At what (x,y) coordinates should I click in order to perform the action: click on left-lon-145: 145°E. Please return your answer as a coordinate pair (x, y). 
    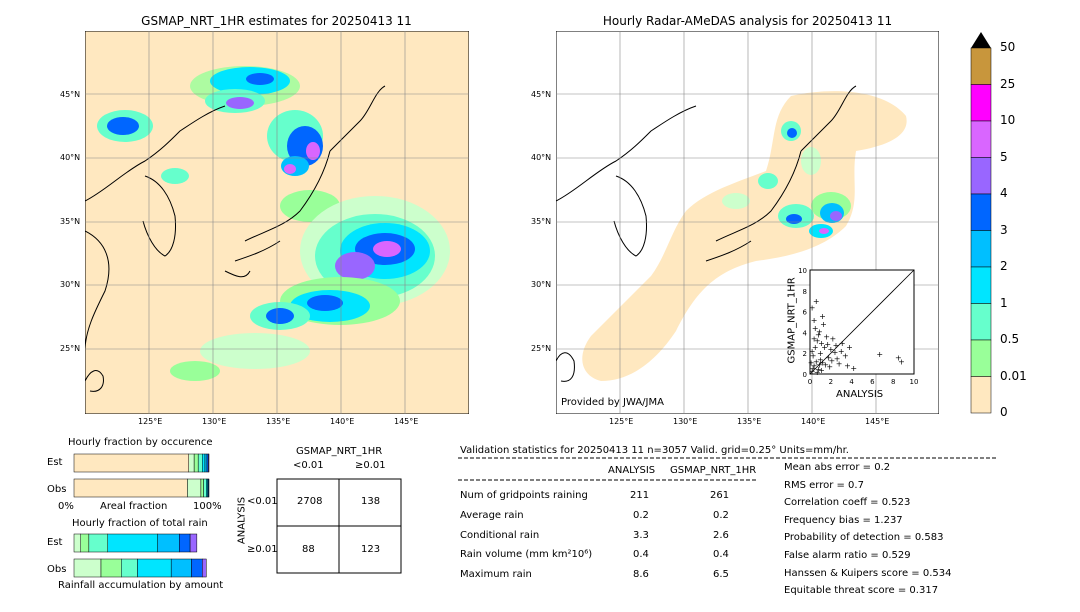
    Looking at the image, I should click on (406, 421).